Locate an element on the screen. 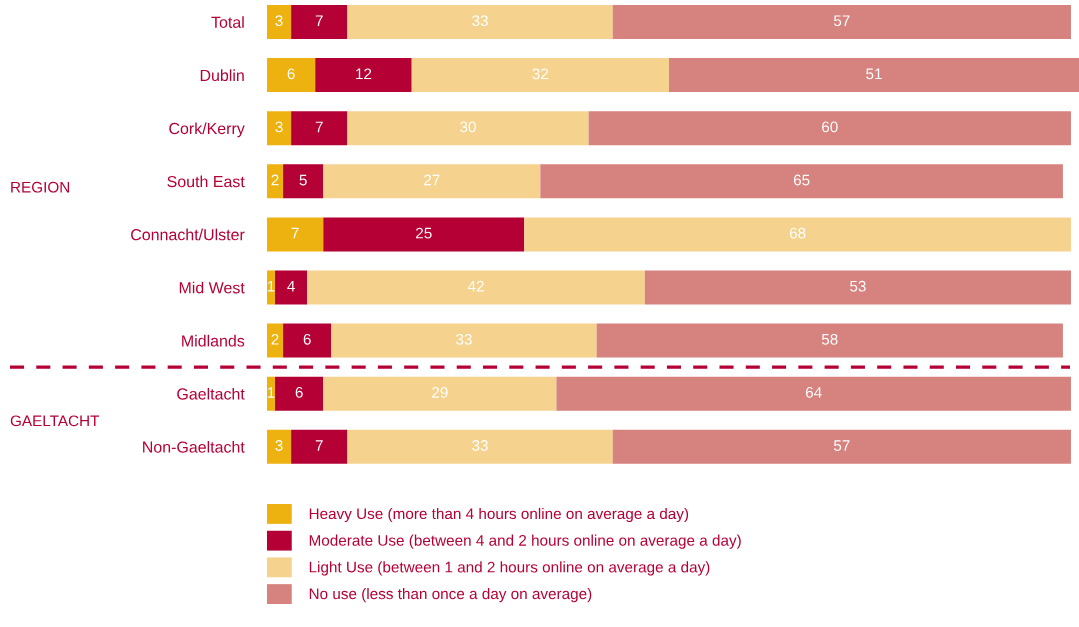  data-label: 68 is located at coordinates (797, 233).